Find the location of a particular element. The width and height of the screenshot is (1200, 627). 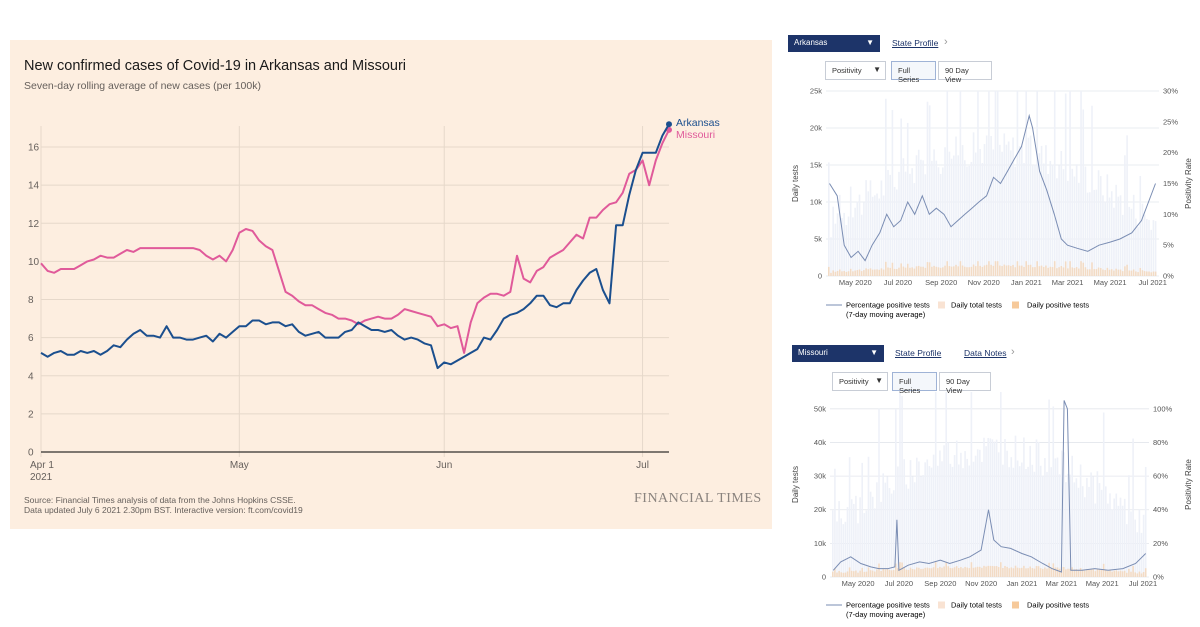

legend-swatch-positive-tests is located at coordinates (1015, 605).